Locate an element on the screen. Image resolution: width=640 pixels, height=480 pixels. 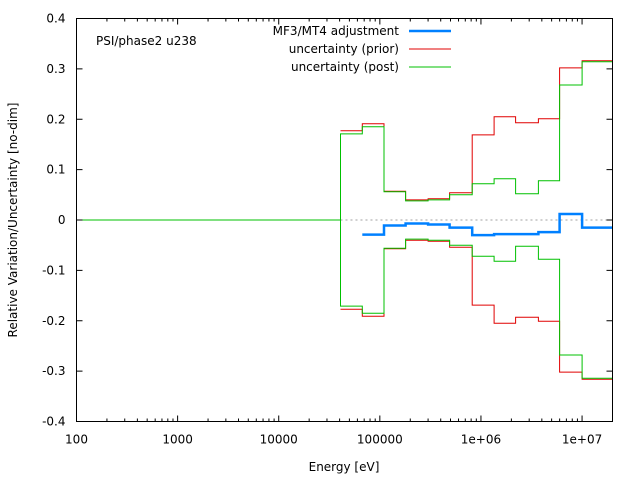
legend-label-post: uncertainty (post) is located at coordinates (345, 67).